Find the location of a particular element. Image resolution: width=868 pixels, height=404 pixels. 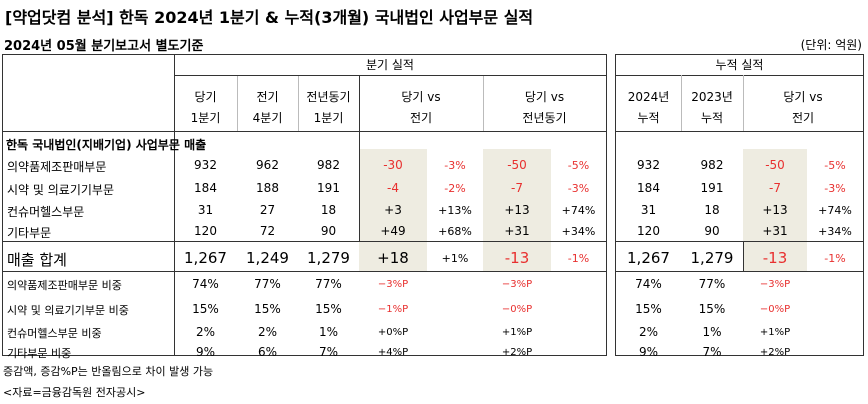

col-header-q-yoy: 전년동기 1분기 is located at coordinates (328, 107).